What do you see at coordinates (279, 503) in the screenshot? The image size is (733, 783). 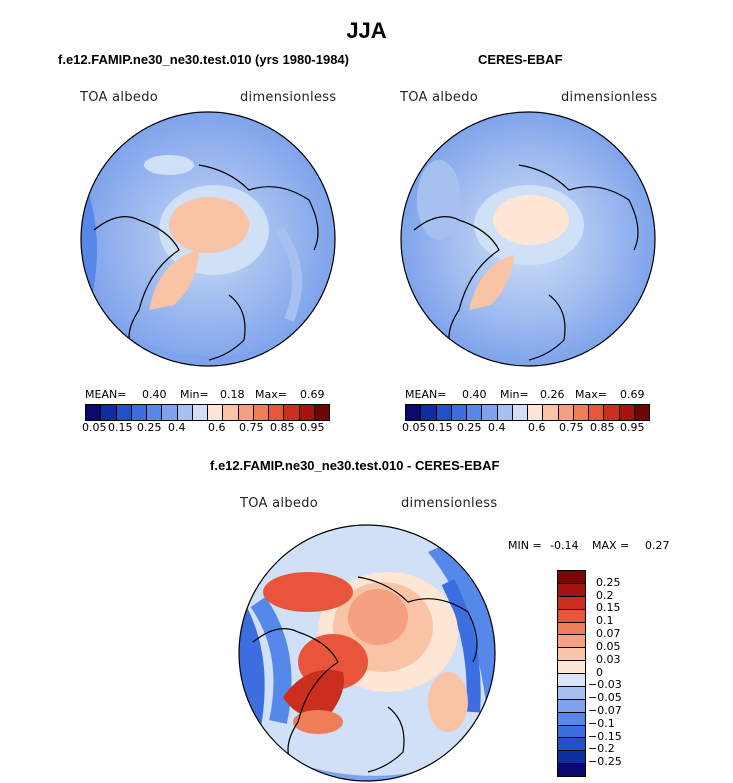 I see `diff-variable-label: TOA albedo` at bounding box center [279, 503].